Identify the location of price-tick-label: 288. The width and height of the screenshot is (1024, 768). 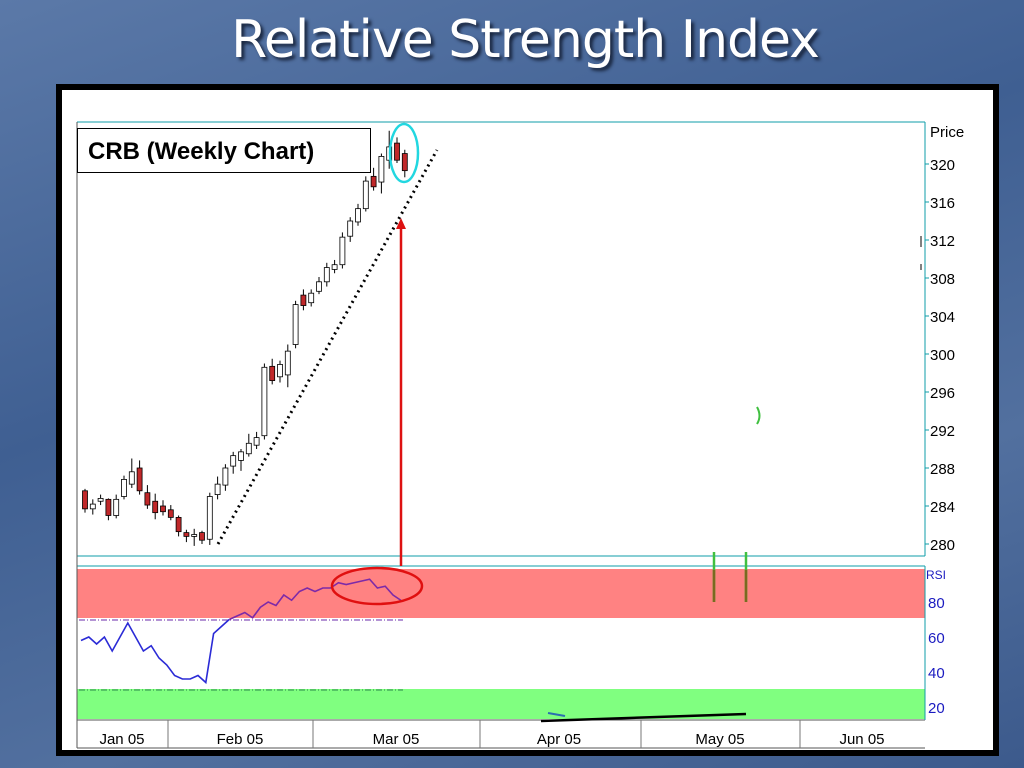
(942, 469).